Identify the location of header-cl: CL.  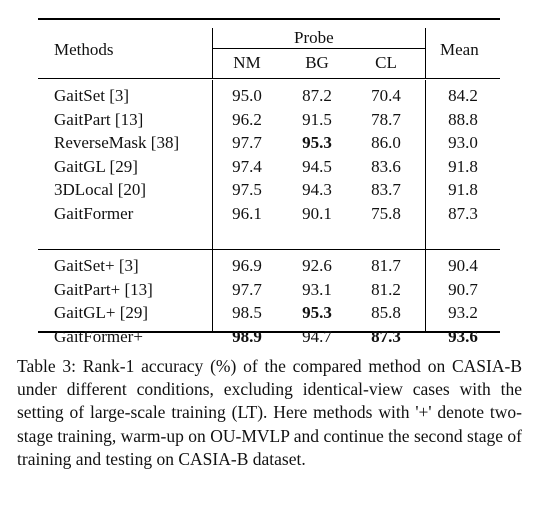
(386, 62).